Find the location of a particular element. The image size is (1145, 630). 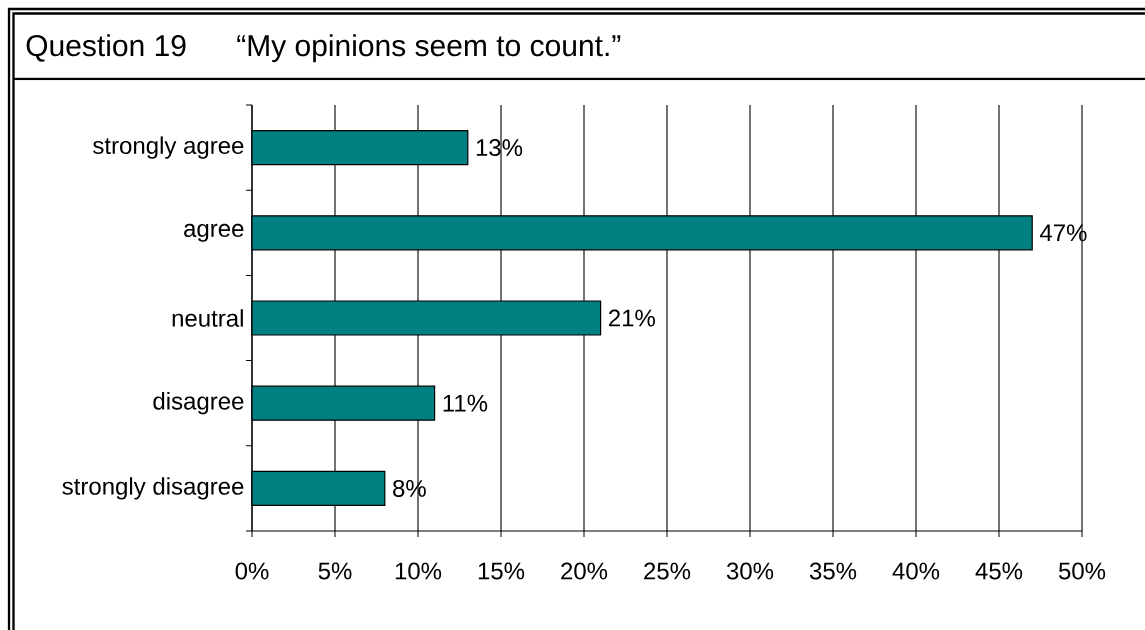

x-tick-label: 25% is located at coordinates (667, 571).